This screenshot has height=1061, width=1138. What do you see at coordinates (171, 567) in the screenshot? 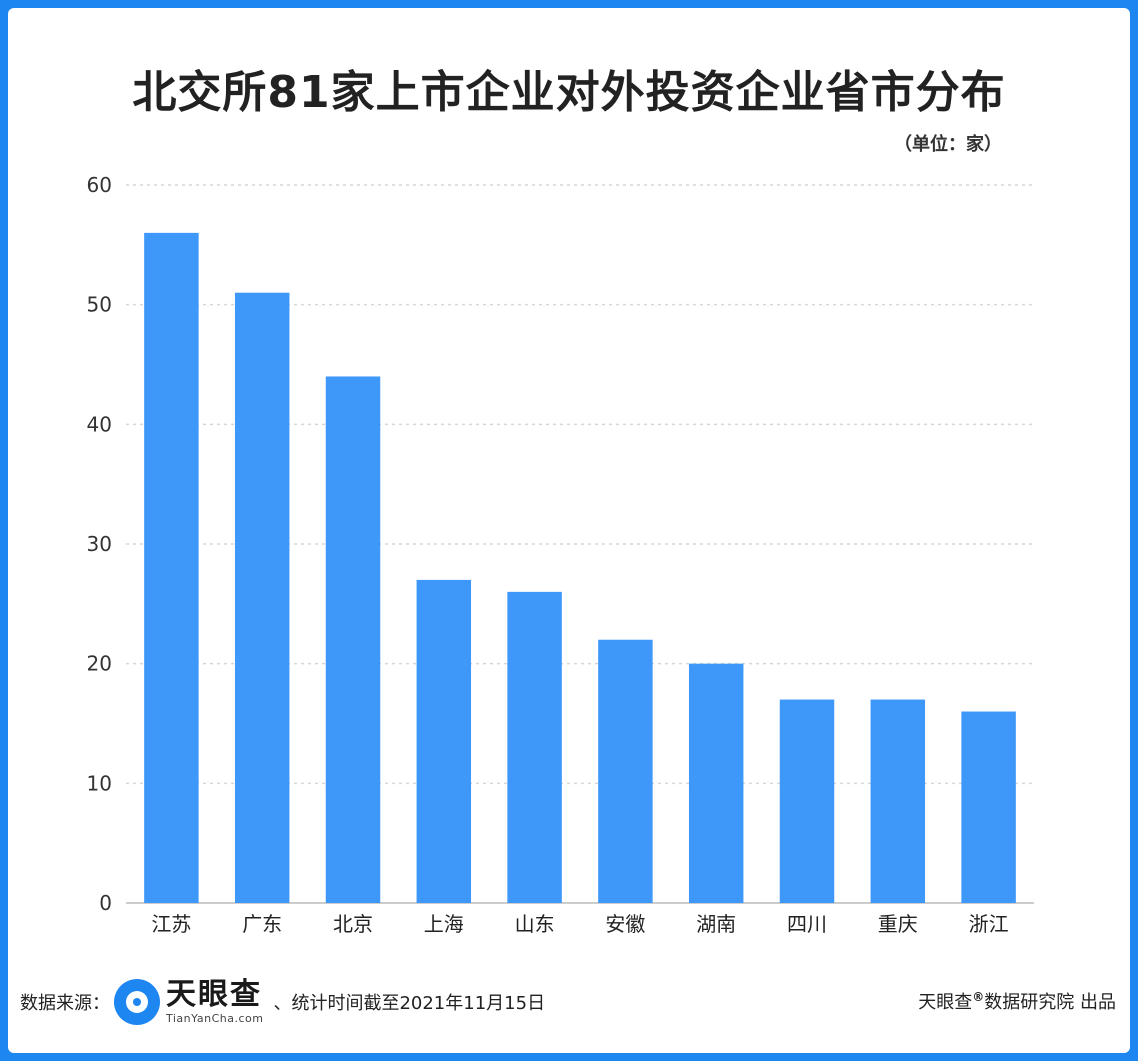
I see `bar-江苏` at bounding box center [171, 567].